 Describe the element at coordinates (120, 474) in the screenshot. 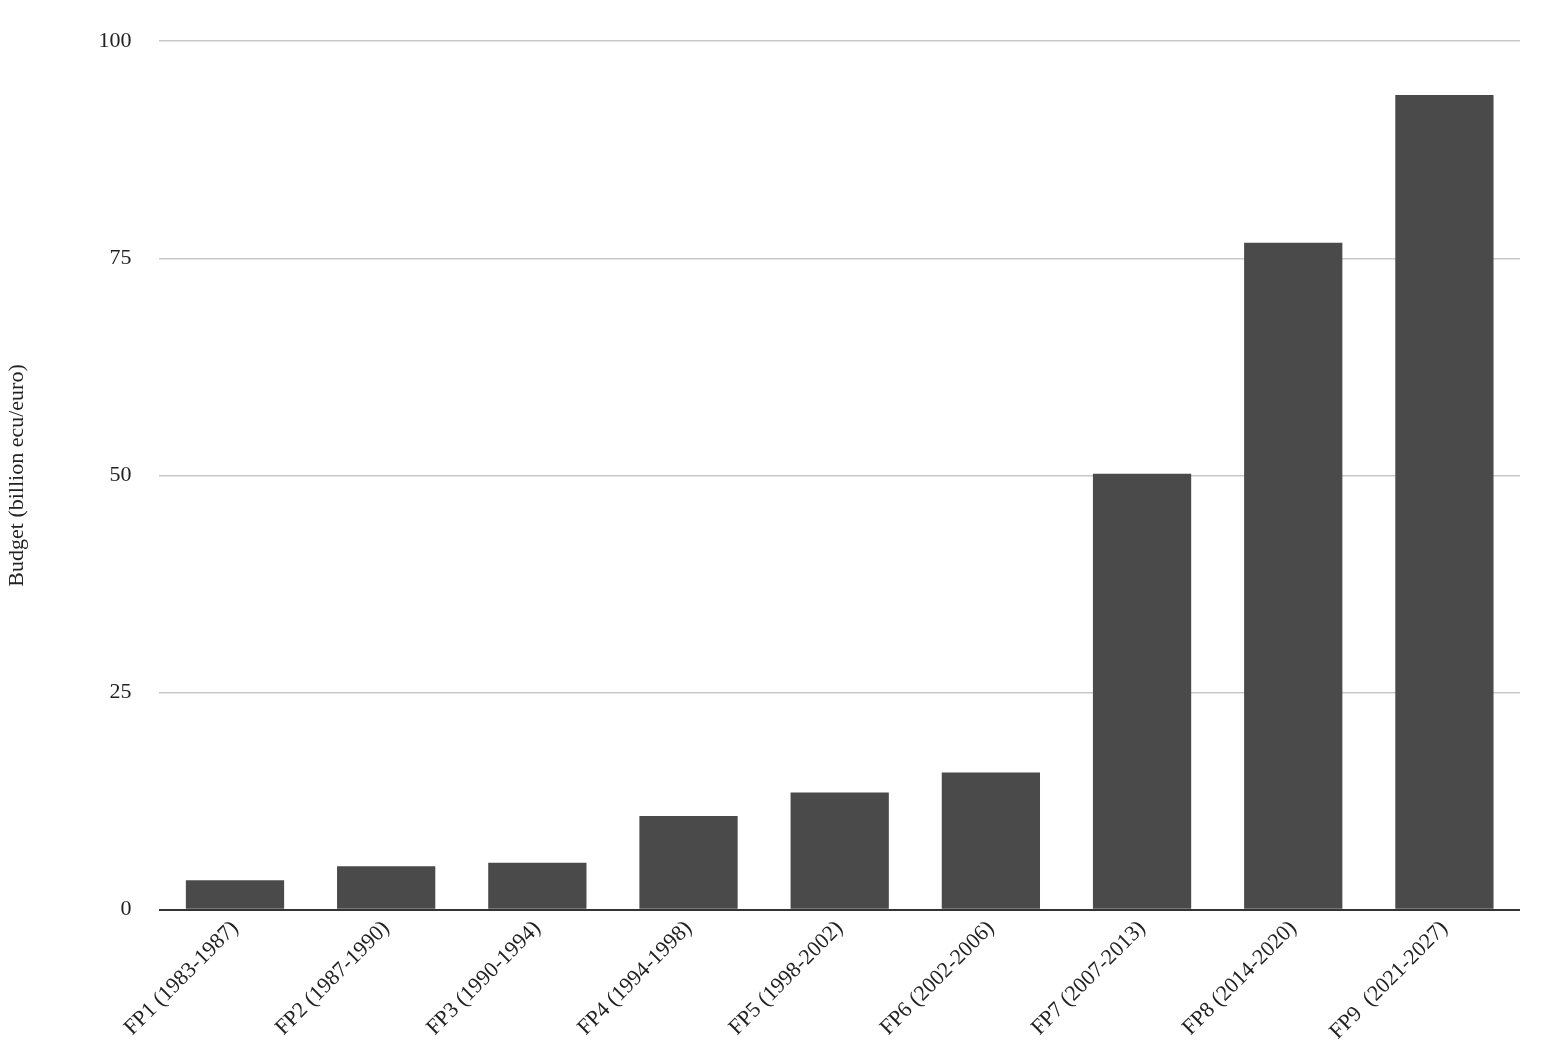

I see `y-tick-label: 50` at that location.